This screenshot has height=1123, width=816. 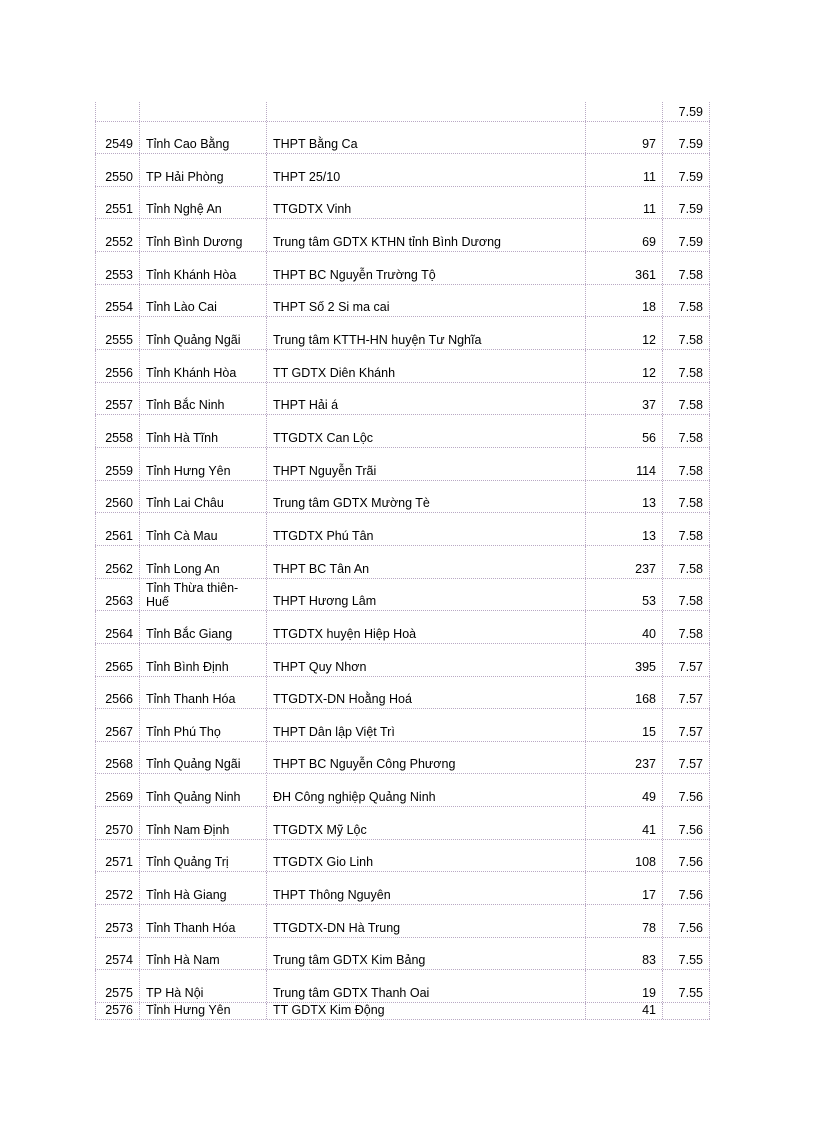 I want to click on rank-cell: 2560, so click(x=117, y=496).